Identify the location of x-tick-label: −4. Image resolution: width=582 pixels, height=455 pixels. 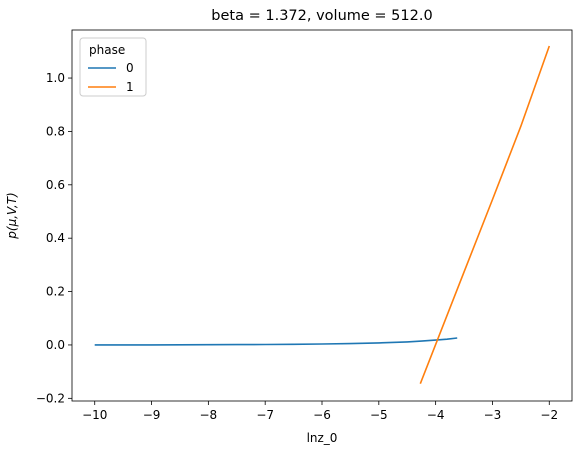
(436, 415).